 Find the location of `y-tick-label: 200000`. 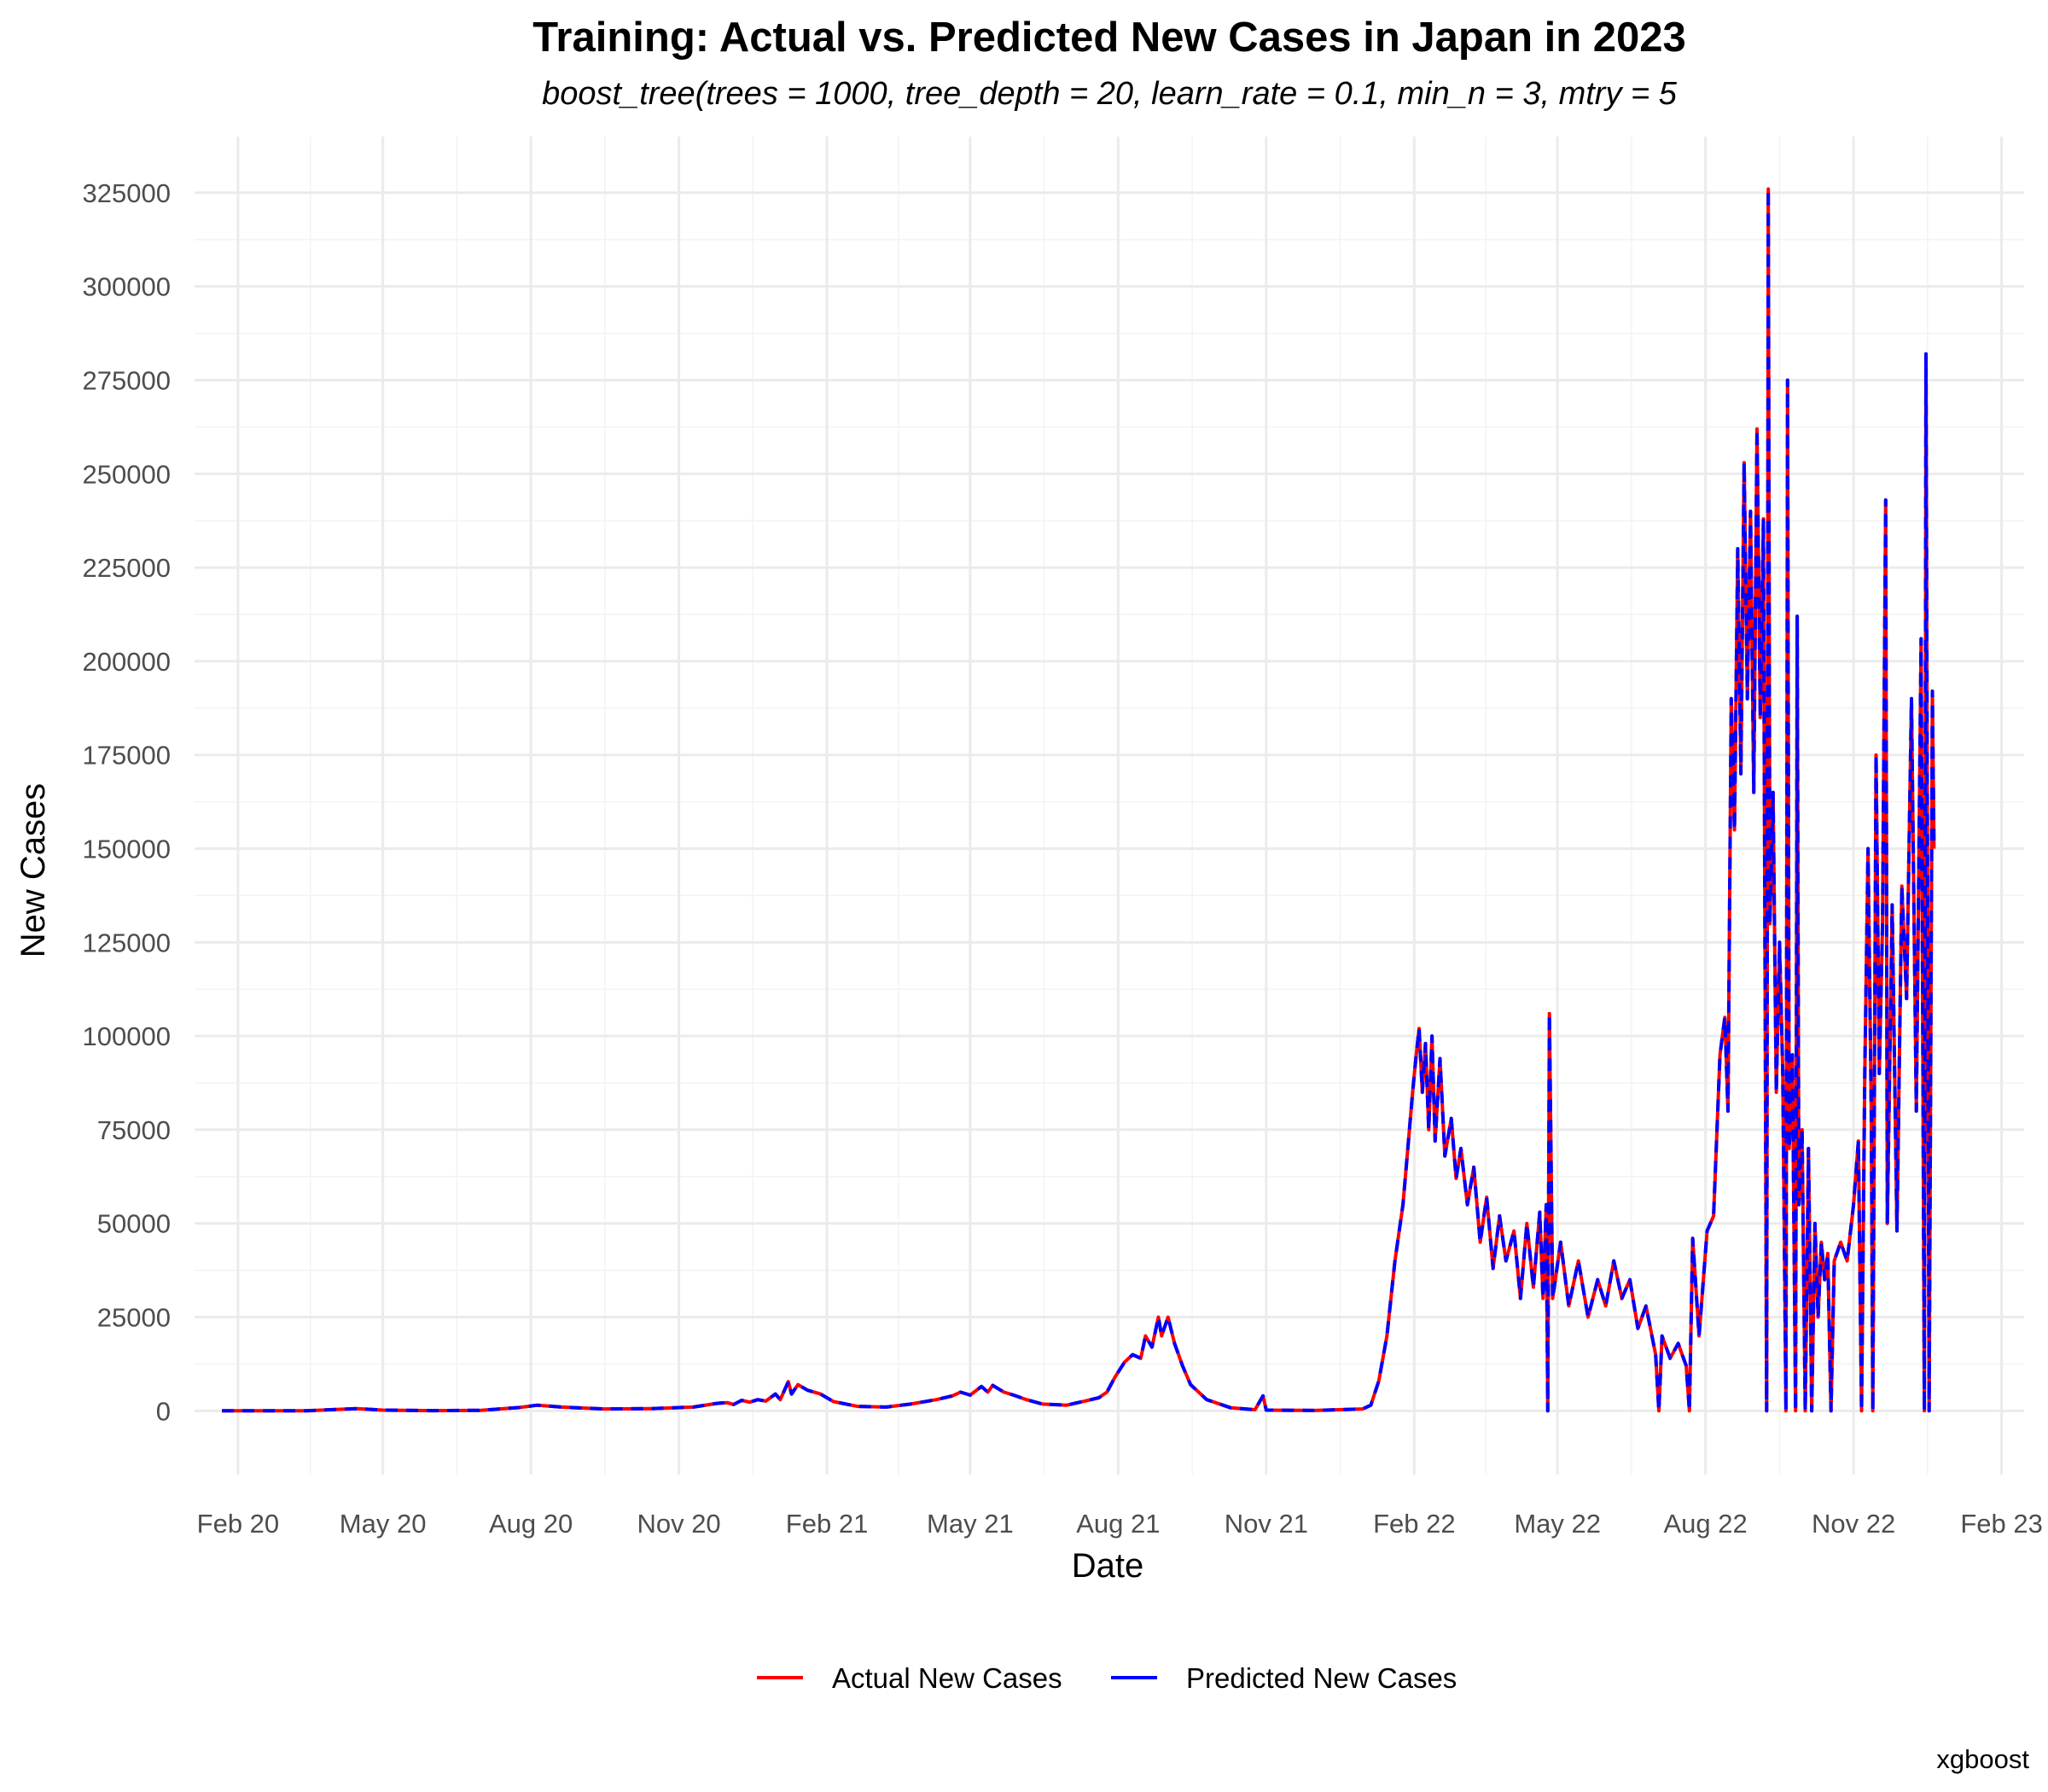

y-tick-label: 200000 is located at coordinates (127, 662).